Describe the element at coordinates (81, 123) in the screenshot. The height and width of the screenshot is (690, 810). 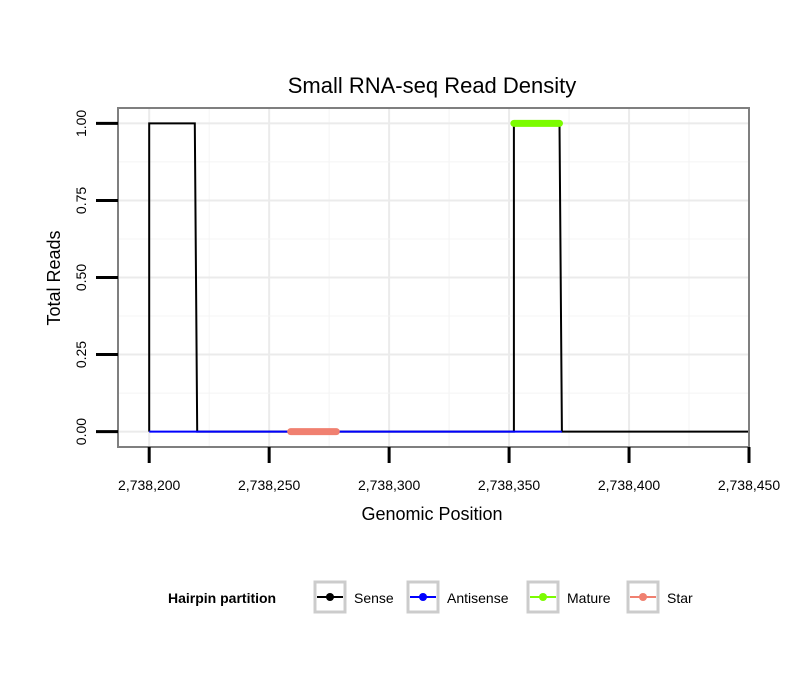
I see `y-tick-label: 1.00` at that location.